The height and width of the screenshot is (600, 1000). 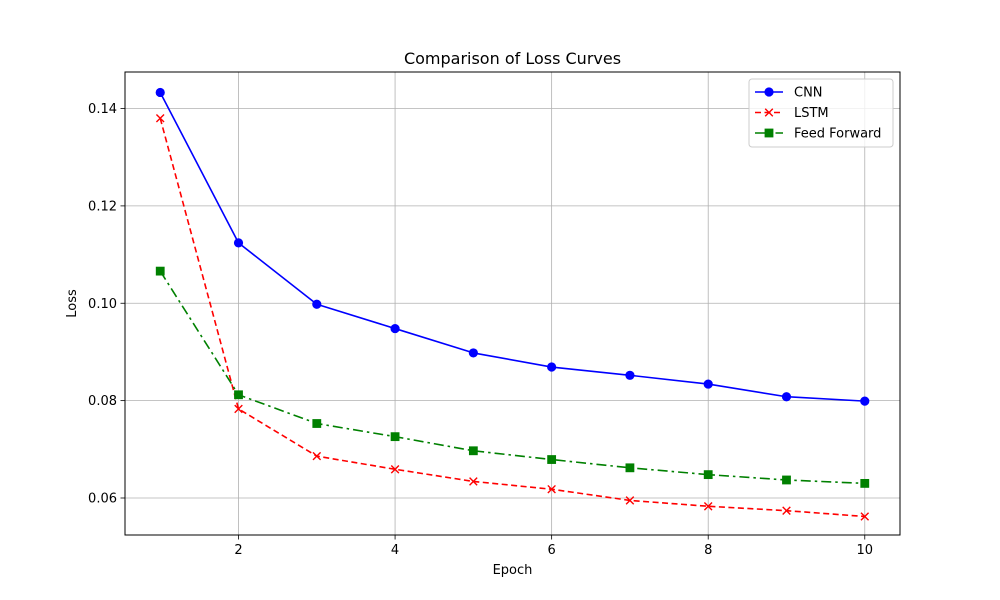 I want to click on legend: CNN LSTM Feed Forward, so click(x=821, y=113).